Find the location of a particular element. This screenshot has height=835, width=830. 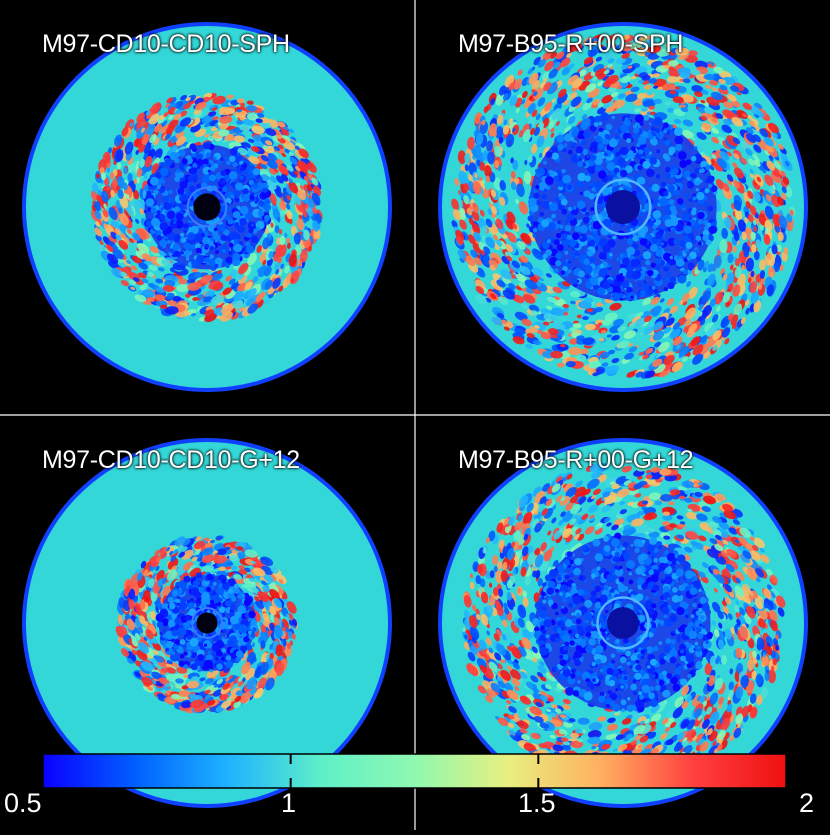

colorbar-gradient is located at coordinates (414, 771).